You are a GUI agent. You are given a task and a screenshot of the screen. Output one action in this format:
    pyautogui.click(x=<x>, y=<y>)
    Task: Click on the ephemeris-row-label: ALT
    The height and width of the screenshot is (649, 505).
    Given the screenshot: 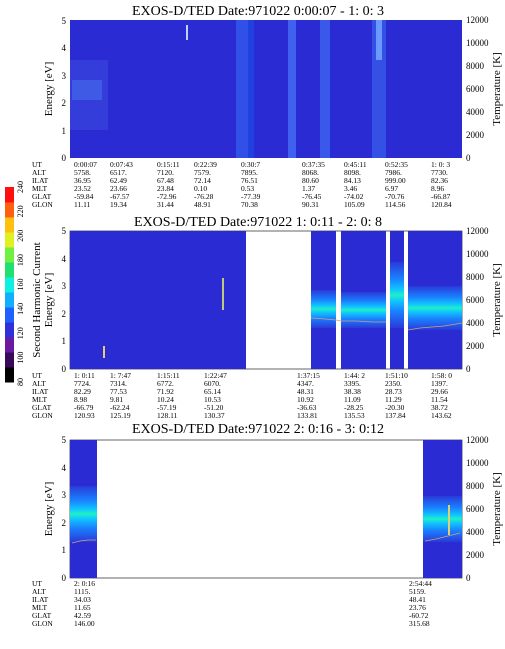 What is the action you would take?
    pyautogui.click(x=39, y=591)
    